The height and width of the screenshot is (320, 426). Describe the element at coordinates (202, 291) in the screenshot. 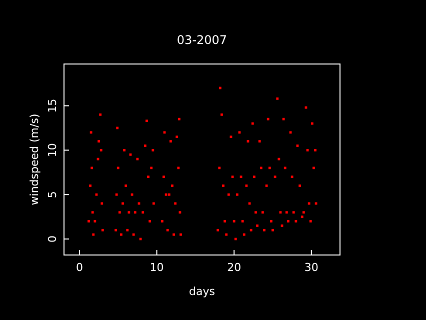

I see `x-axis-title: days` at that location.